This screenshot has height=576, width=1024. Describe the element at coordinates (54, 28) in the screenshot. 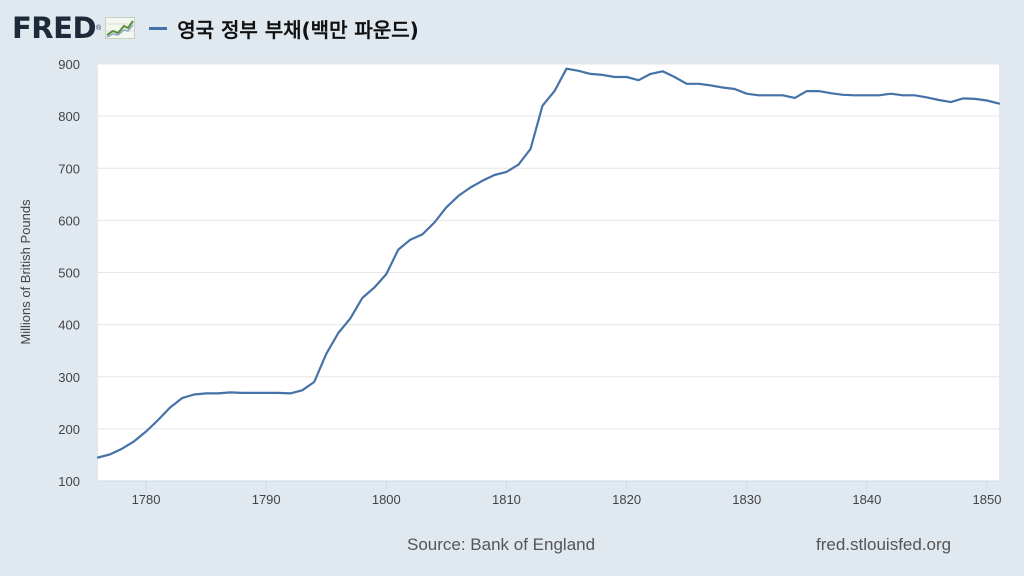

I see `fred-logo: FRED` at that location.